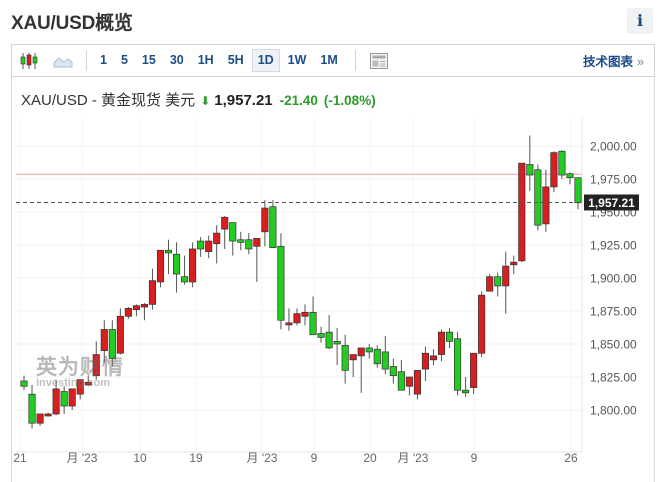  I want to click on last-price-marker-label: 1,957.21, so click(611, 203).